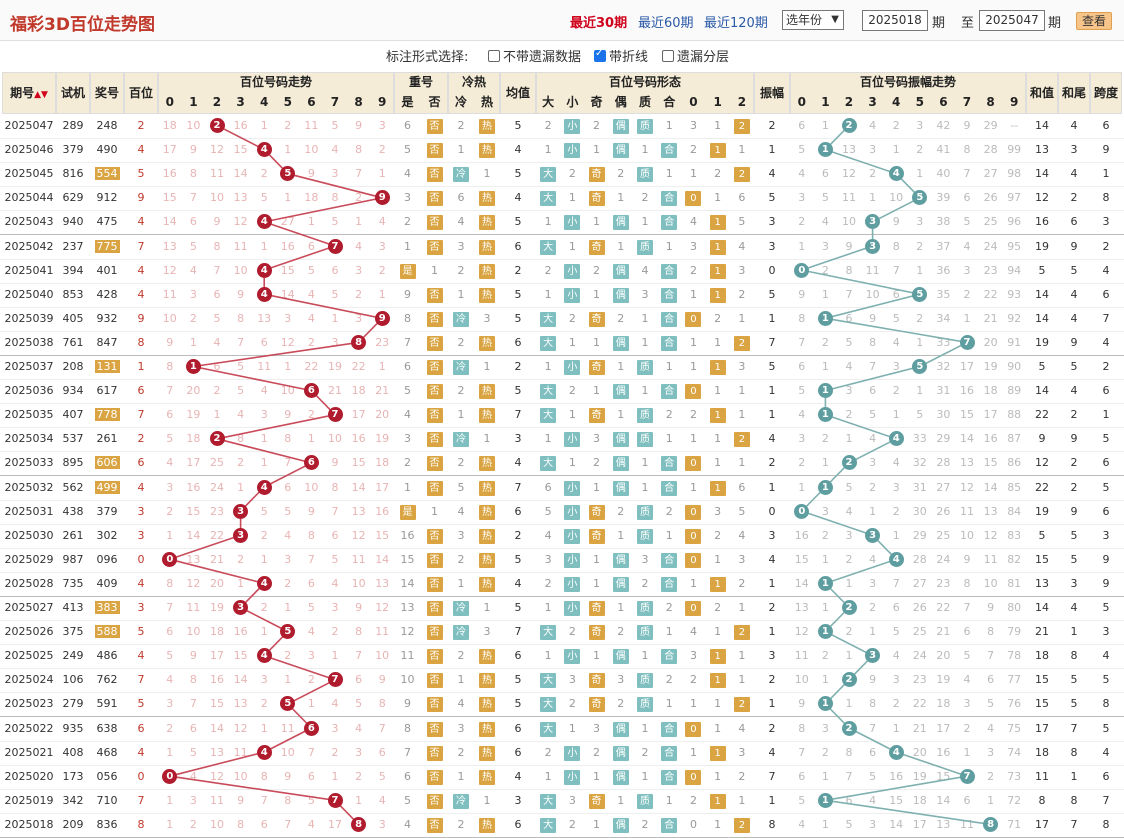 This screenshot has width=1124, height=838. What do you see at coordinates (804, 20) in the screenshot?
I see `year-select-value: 选年份` at bounding box center [804, 20].